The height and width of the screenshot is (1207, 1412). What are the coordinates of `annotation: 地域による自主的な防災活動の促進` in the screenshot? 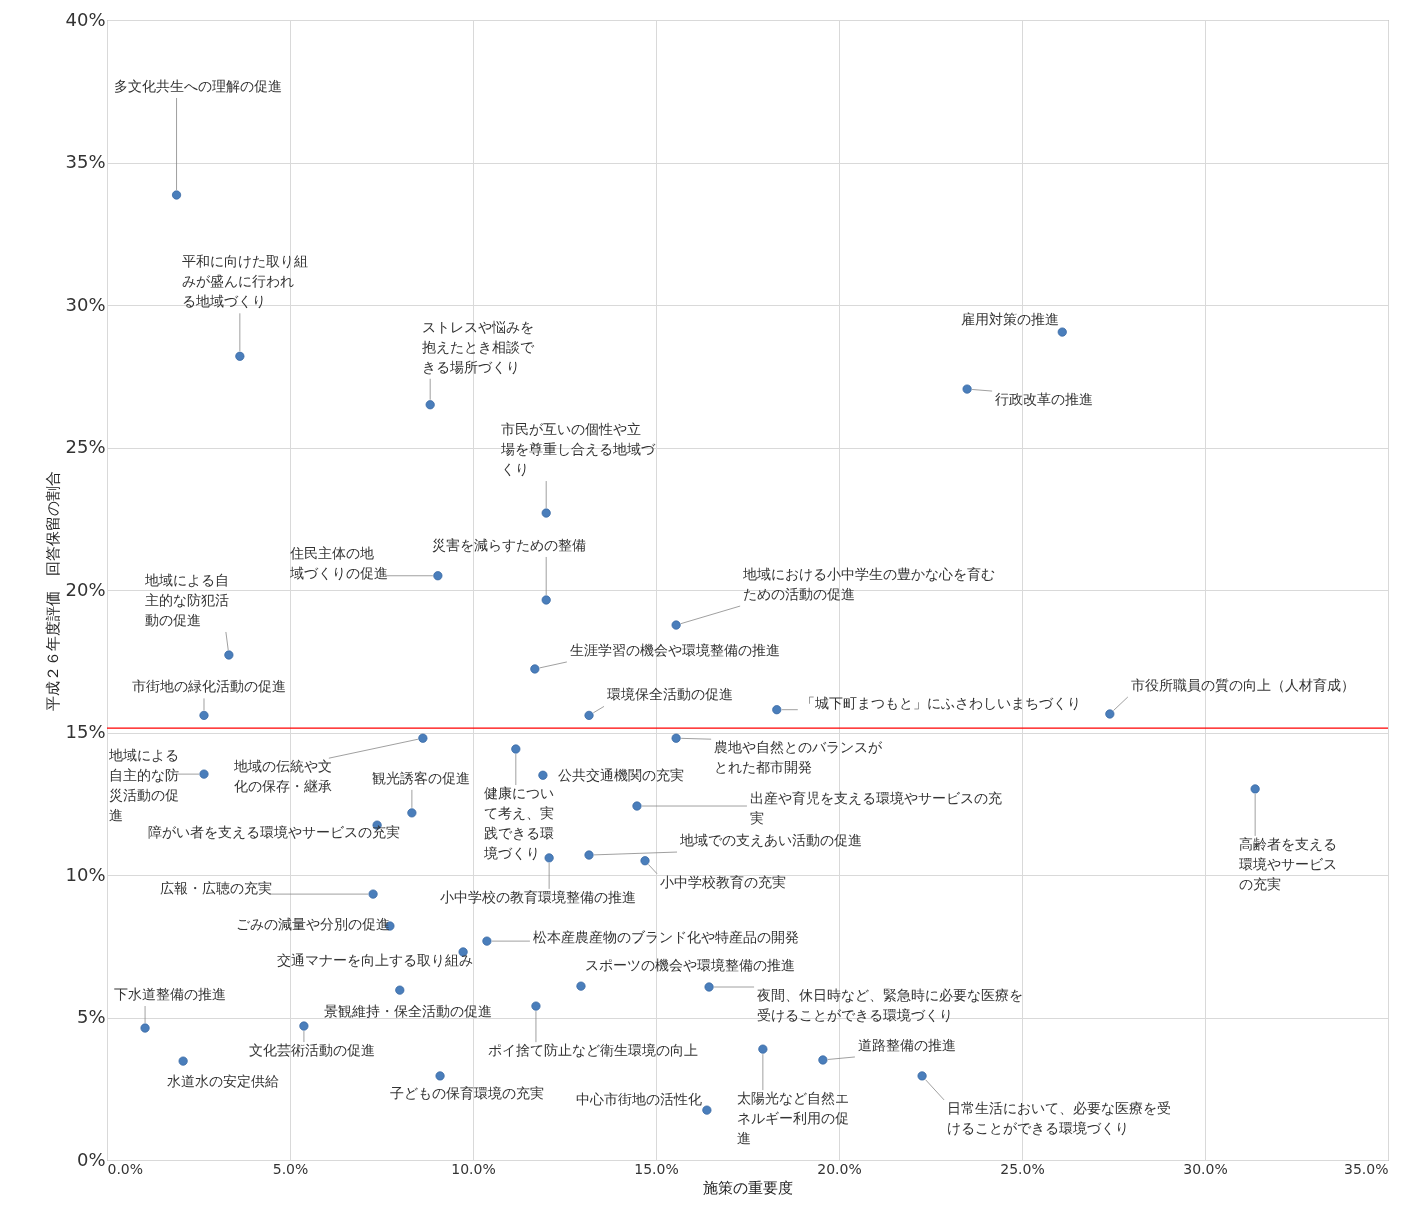 It's located at (143, 785).